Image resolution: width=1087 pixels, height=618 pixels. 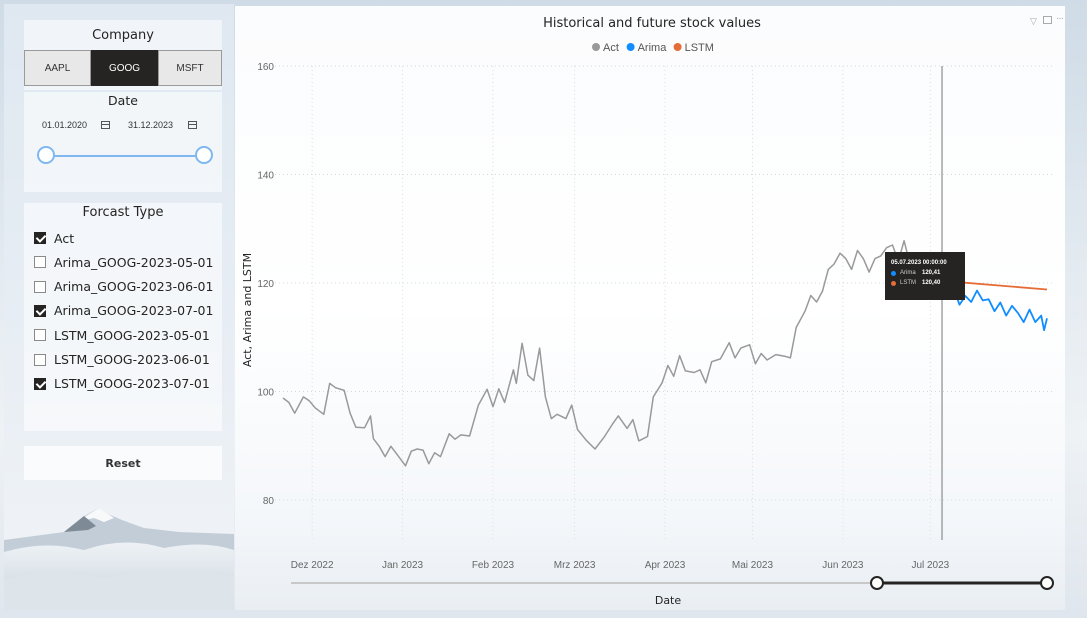 What do you see at coordinates (1047, 20) in the screenshot?
I see `focus-mode-icon` at bounding box center [1047, 20].